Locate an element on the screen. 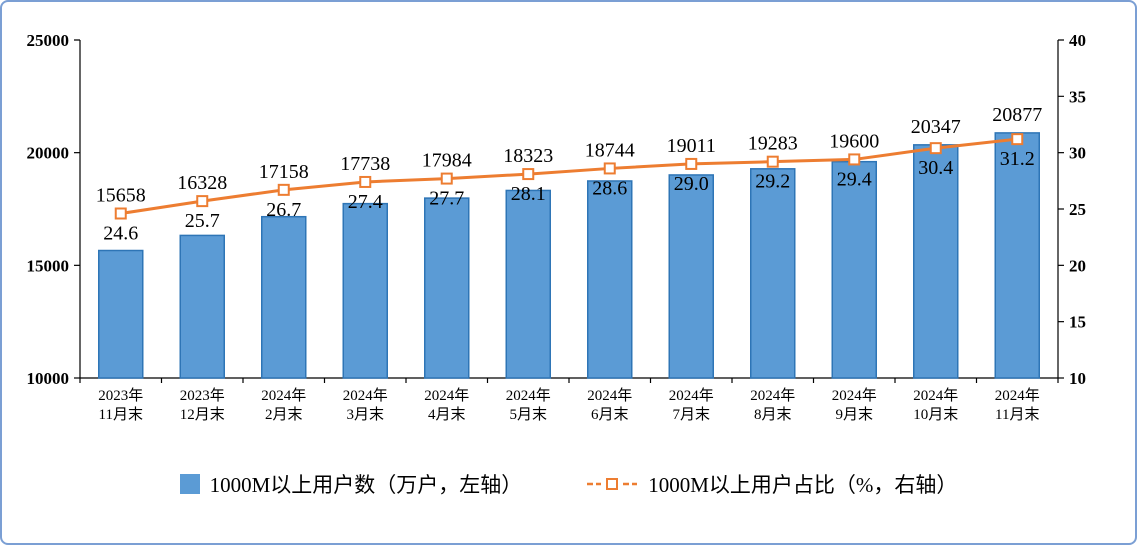 This screenshot has height=545, width=1137. right-axis-tick-label: 10 is located at coordinates (1077, 378).